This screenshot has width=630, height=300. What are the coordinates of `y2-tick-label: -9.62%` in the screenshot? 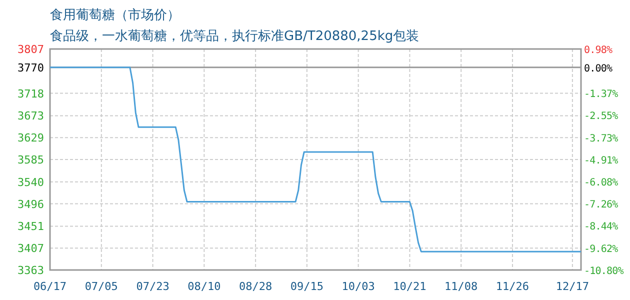 It's located at (601, 249).